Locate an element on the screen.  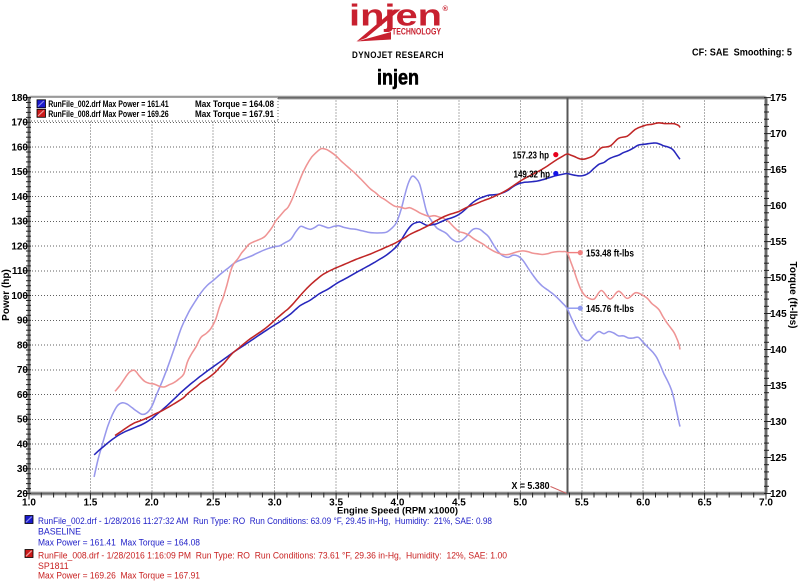
svg-text: 157.23 hp is located at coordinates (531, 156).